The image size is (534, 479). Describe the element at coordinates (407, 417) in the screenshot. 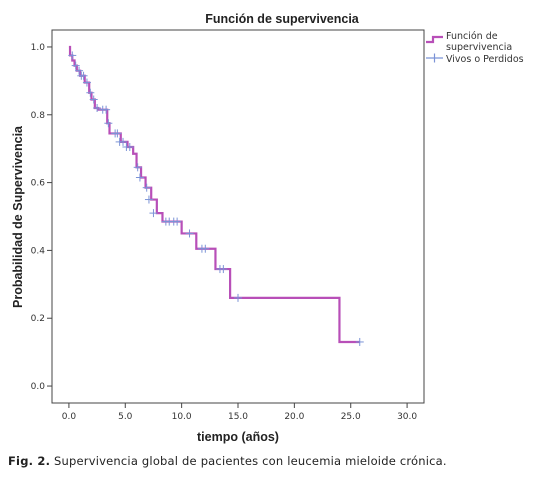

I see `x-tick-label: 30.0` at that location.